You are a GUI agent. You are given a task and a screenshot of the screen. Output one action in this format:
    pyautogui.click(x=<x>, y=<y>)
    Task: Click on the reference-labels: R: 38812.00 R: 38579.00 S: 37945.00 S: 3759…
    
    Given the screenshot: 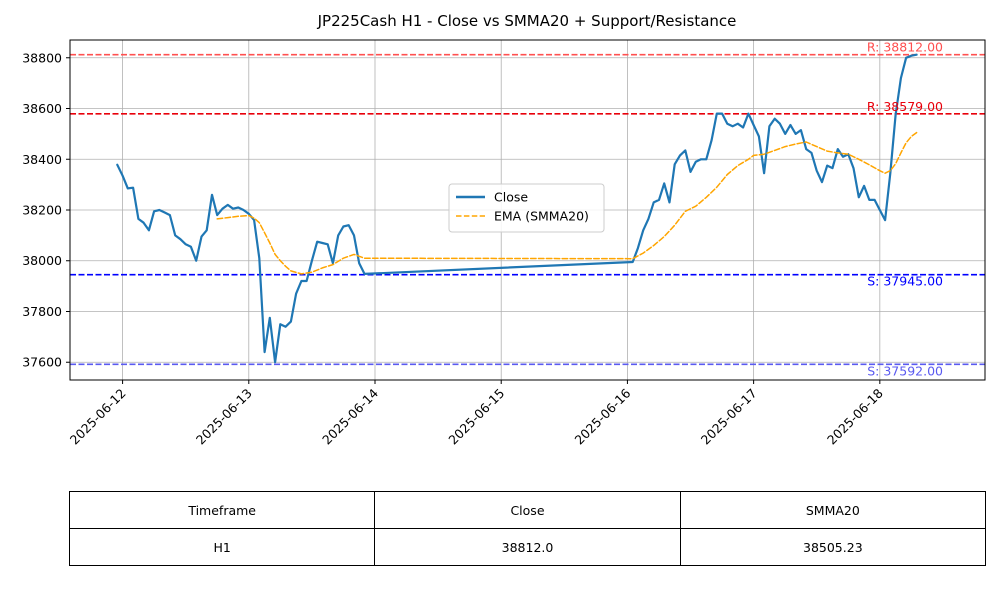 What is the action you would take?
    pyautogui.click(x=905, y=209)
    